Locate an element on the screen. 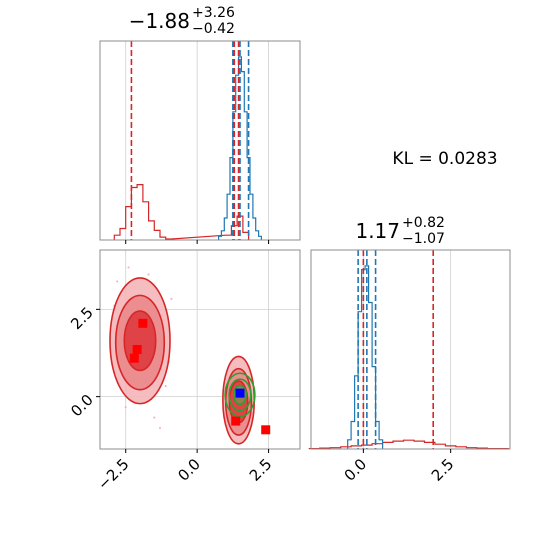 This screenshot has width=550, height=550. title-value: 1.17 is located at coordinates (377, 231).